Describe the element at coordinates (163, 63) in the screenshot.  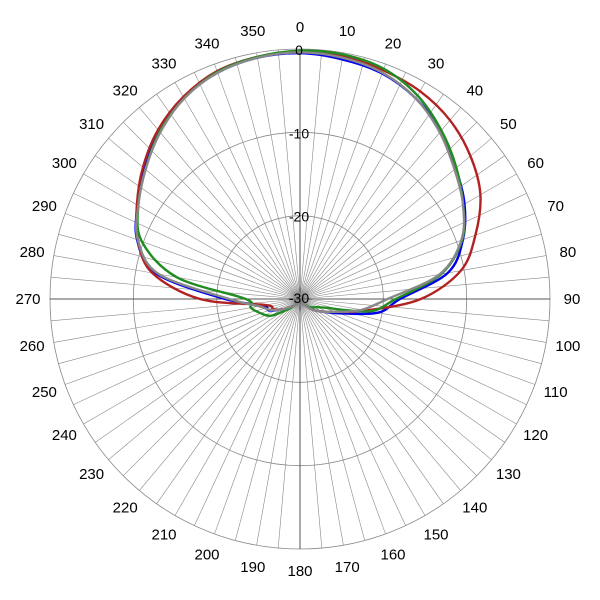
I see `angular-tick-label: 330` at that location.